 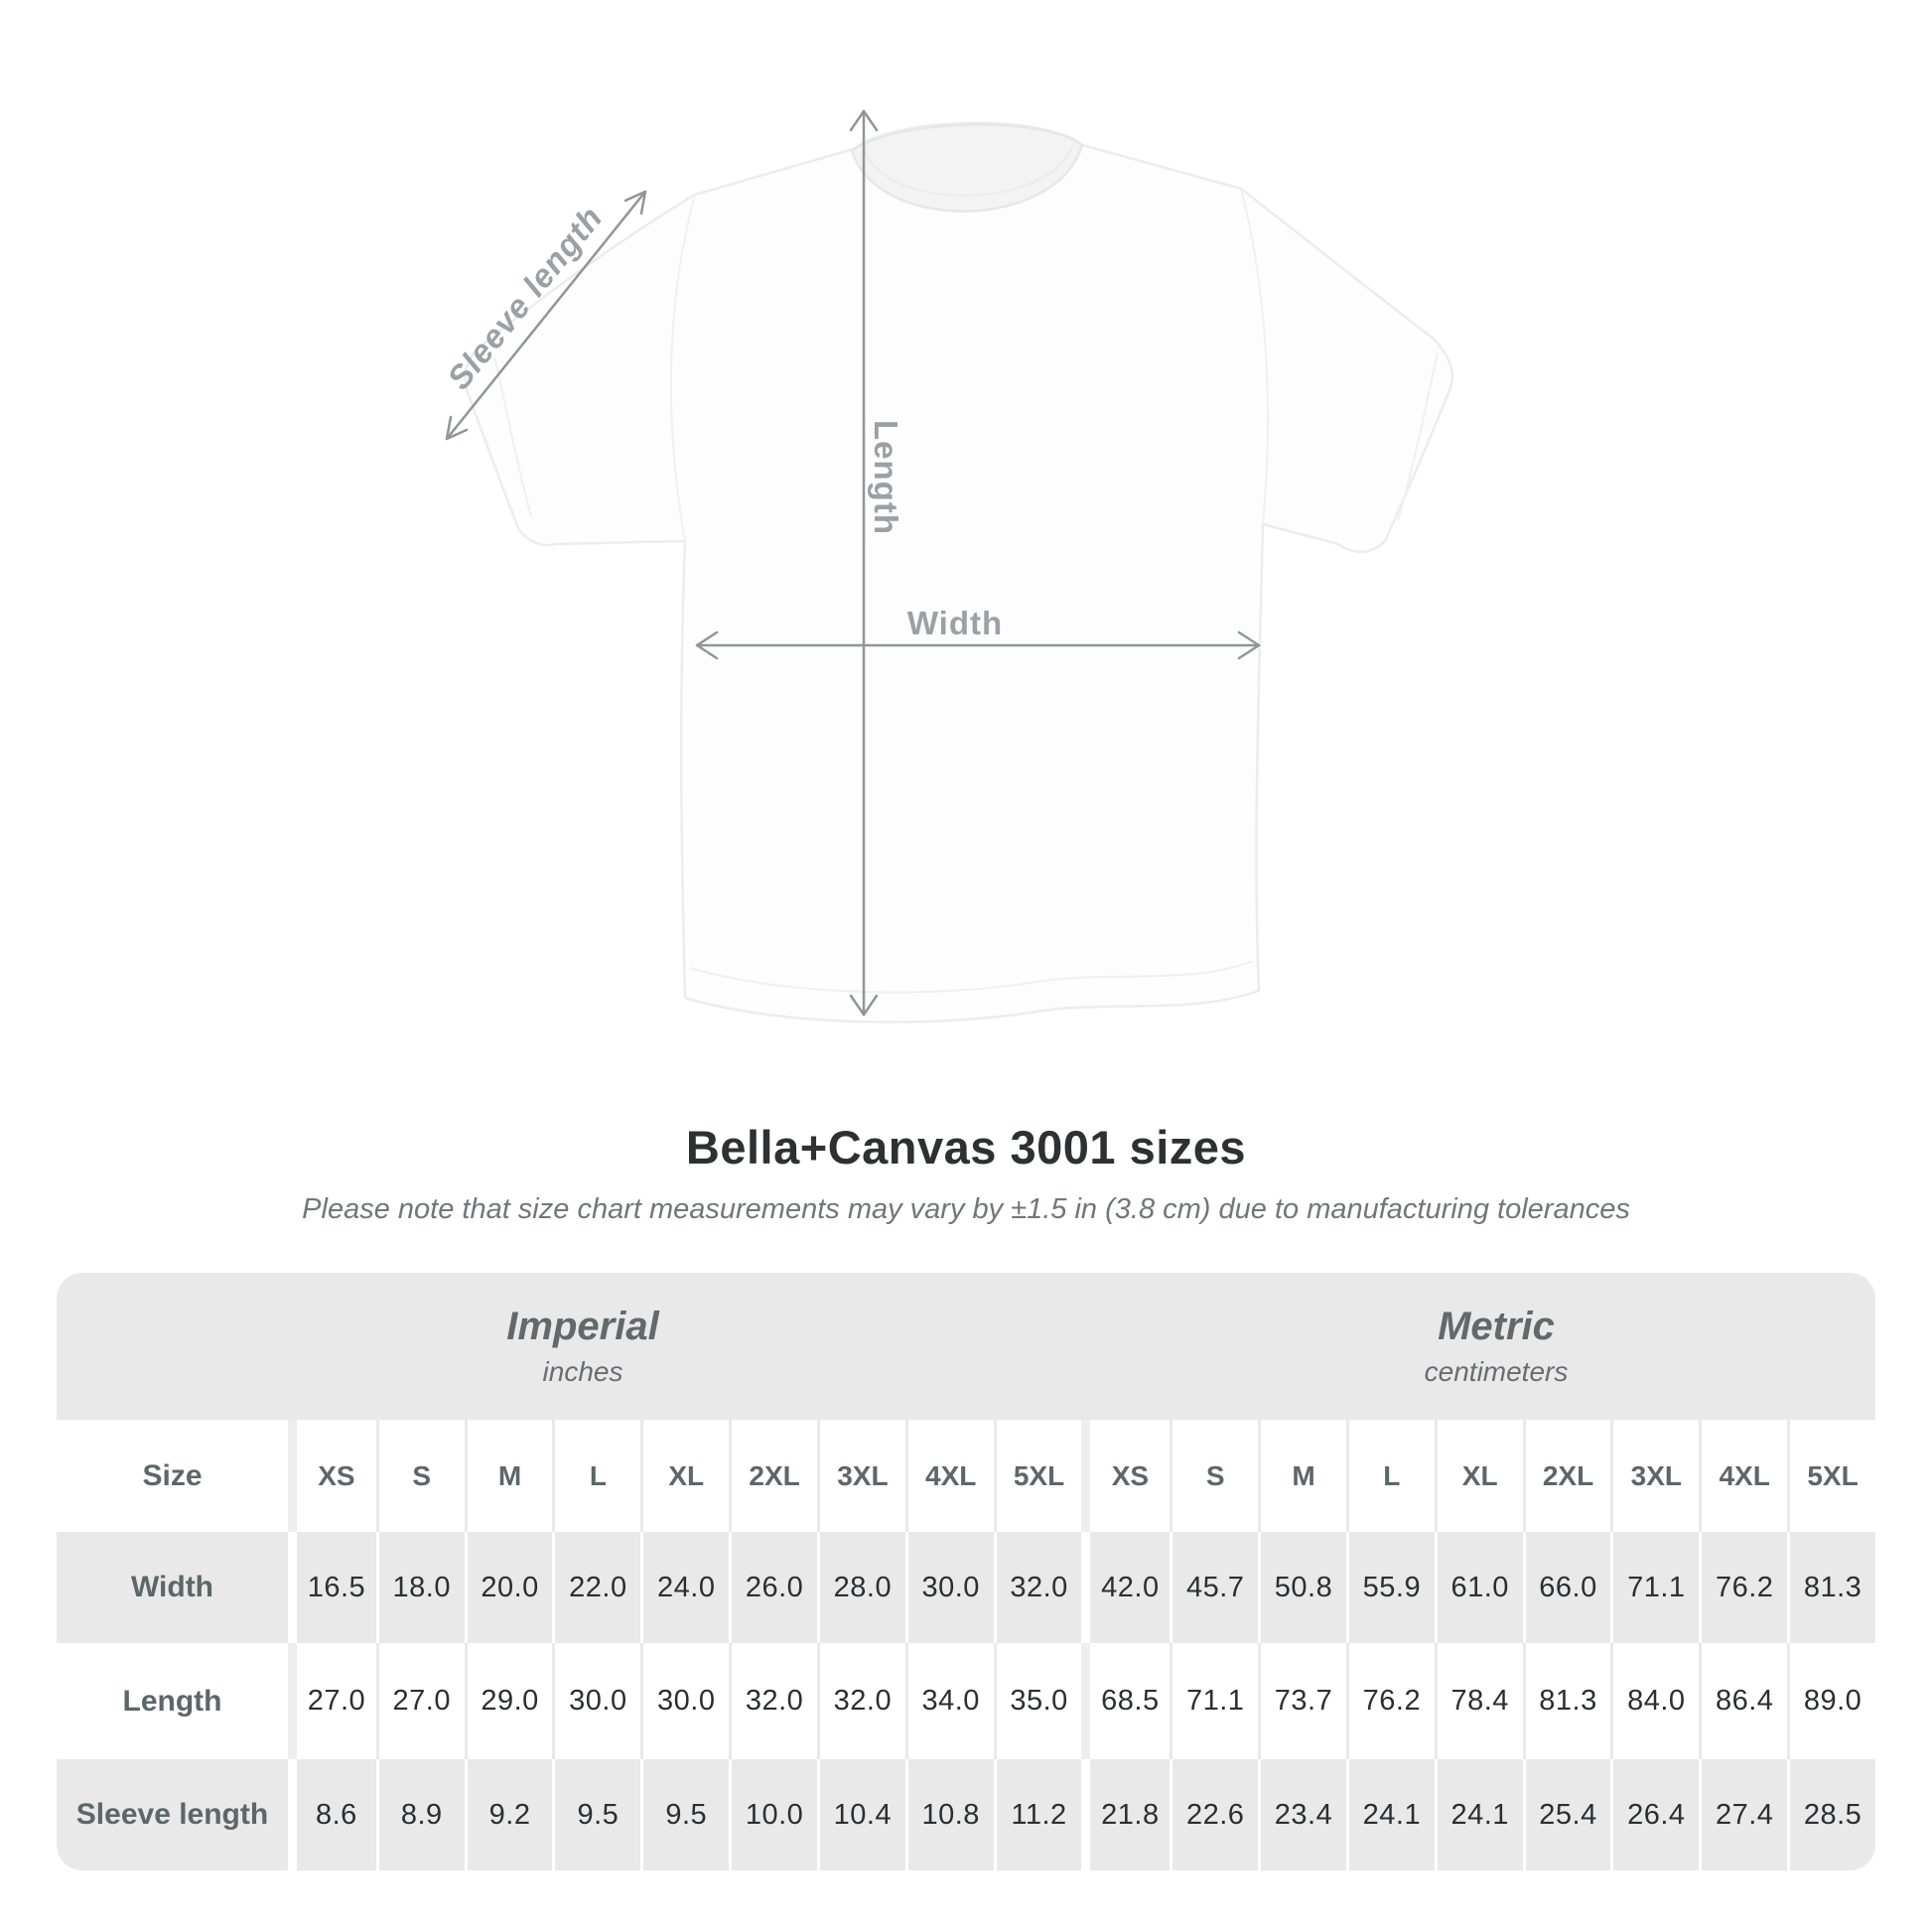 What do you see at coordinates (1302, 1815) in the screenshot?
I see `value-cell: 23.4` at bounding box center [1302, 1815].